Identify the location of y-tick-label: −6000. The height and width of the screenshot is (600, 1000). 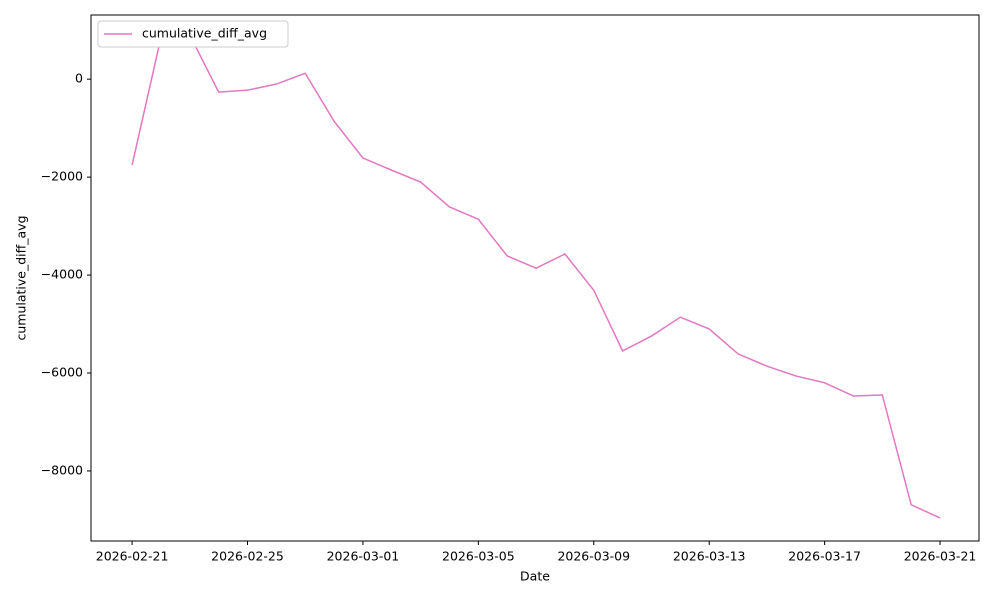
(62, 372).